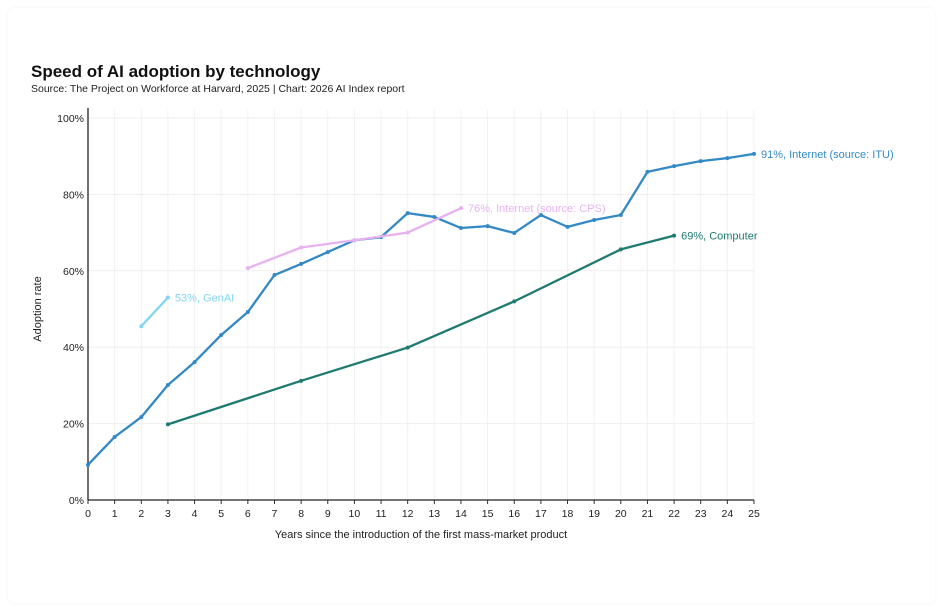  Describe the element at coordinates (381, 514) in the screenshot. I see `x-tick-label: 11` at that location.